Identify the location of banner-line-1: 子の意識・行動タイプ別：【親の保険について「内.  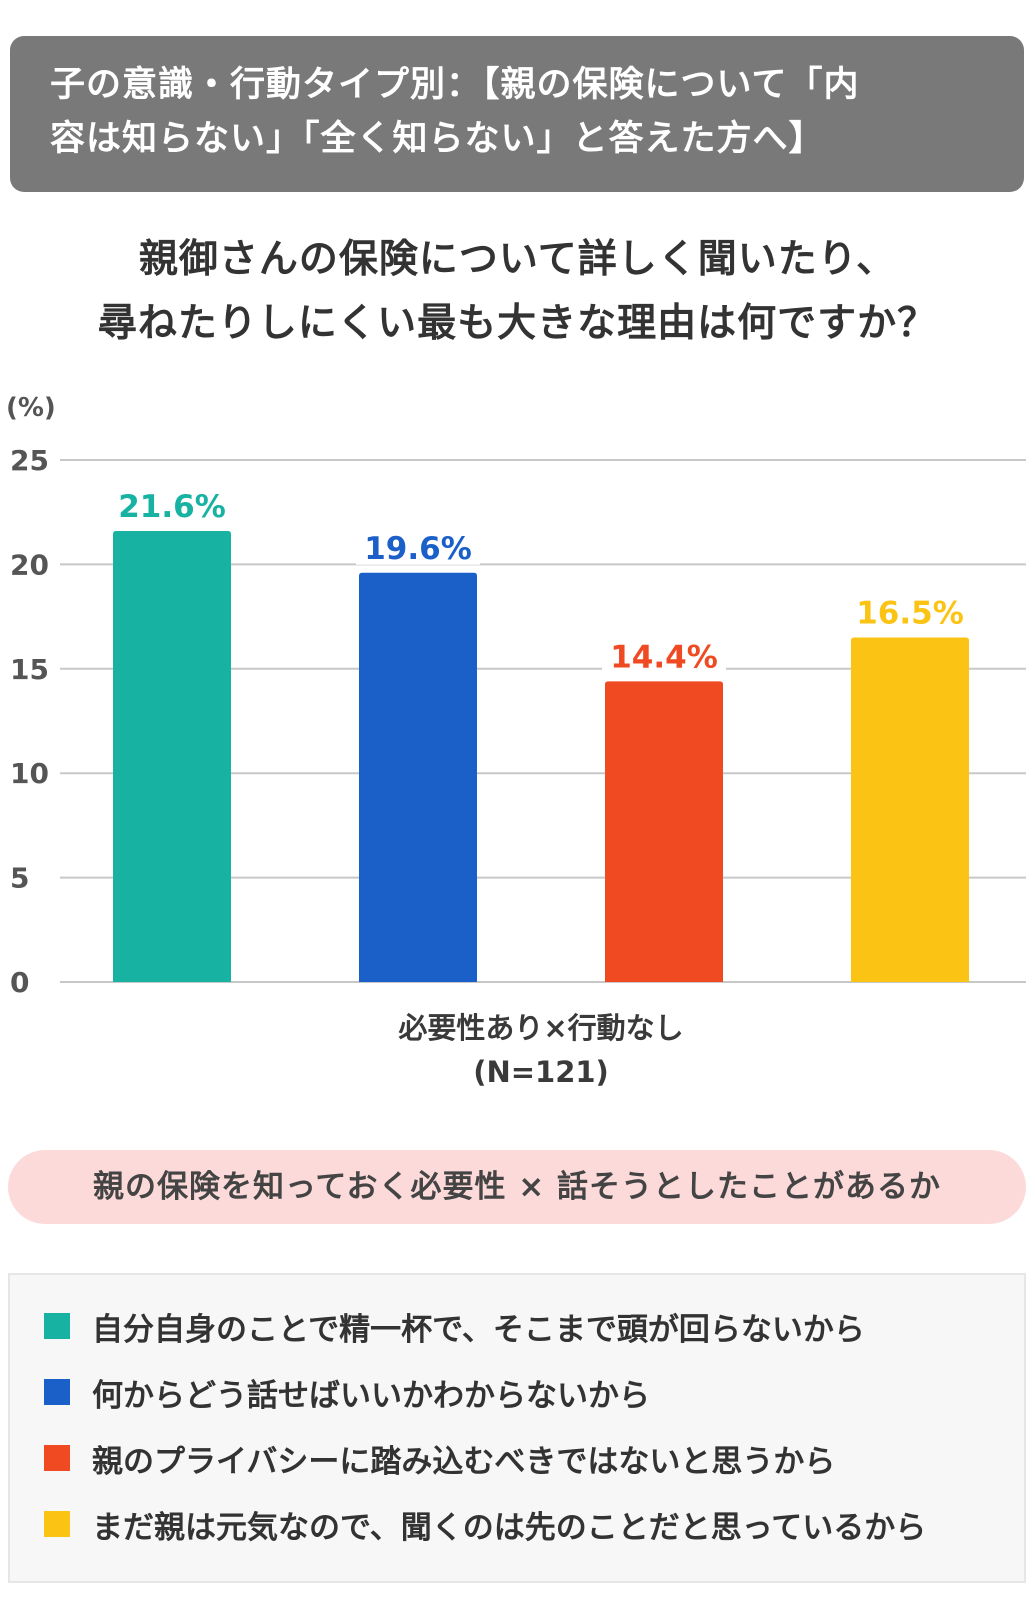
(455, 85).